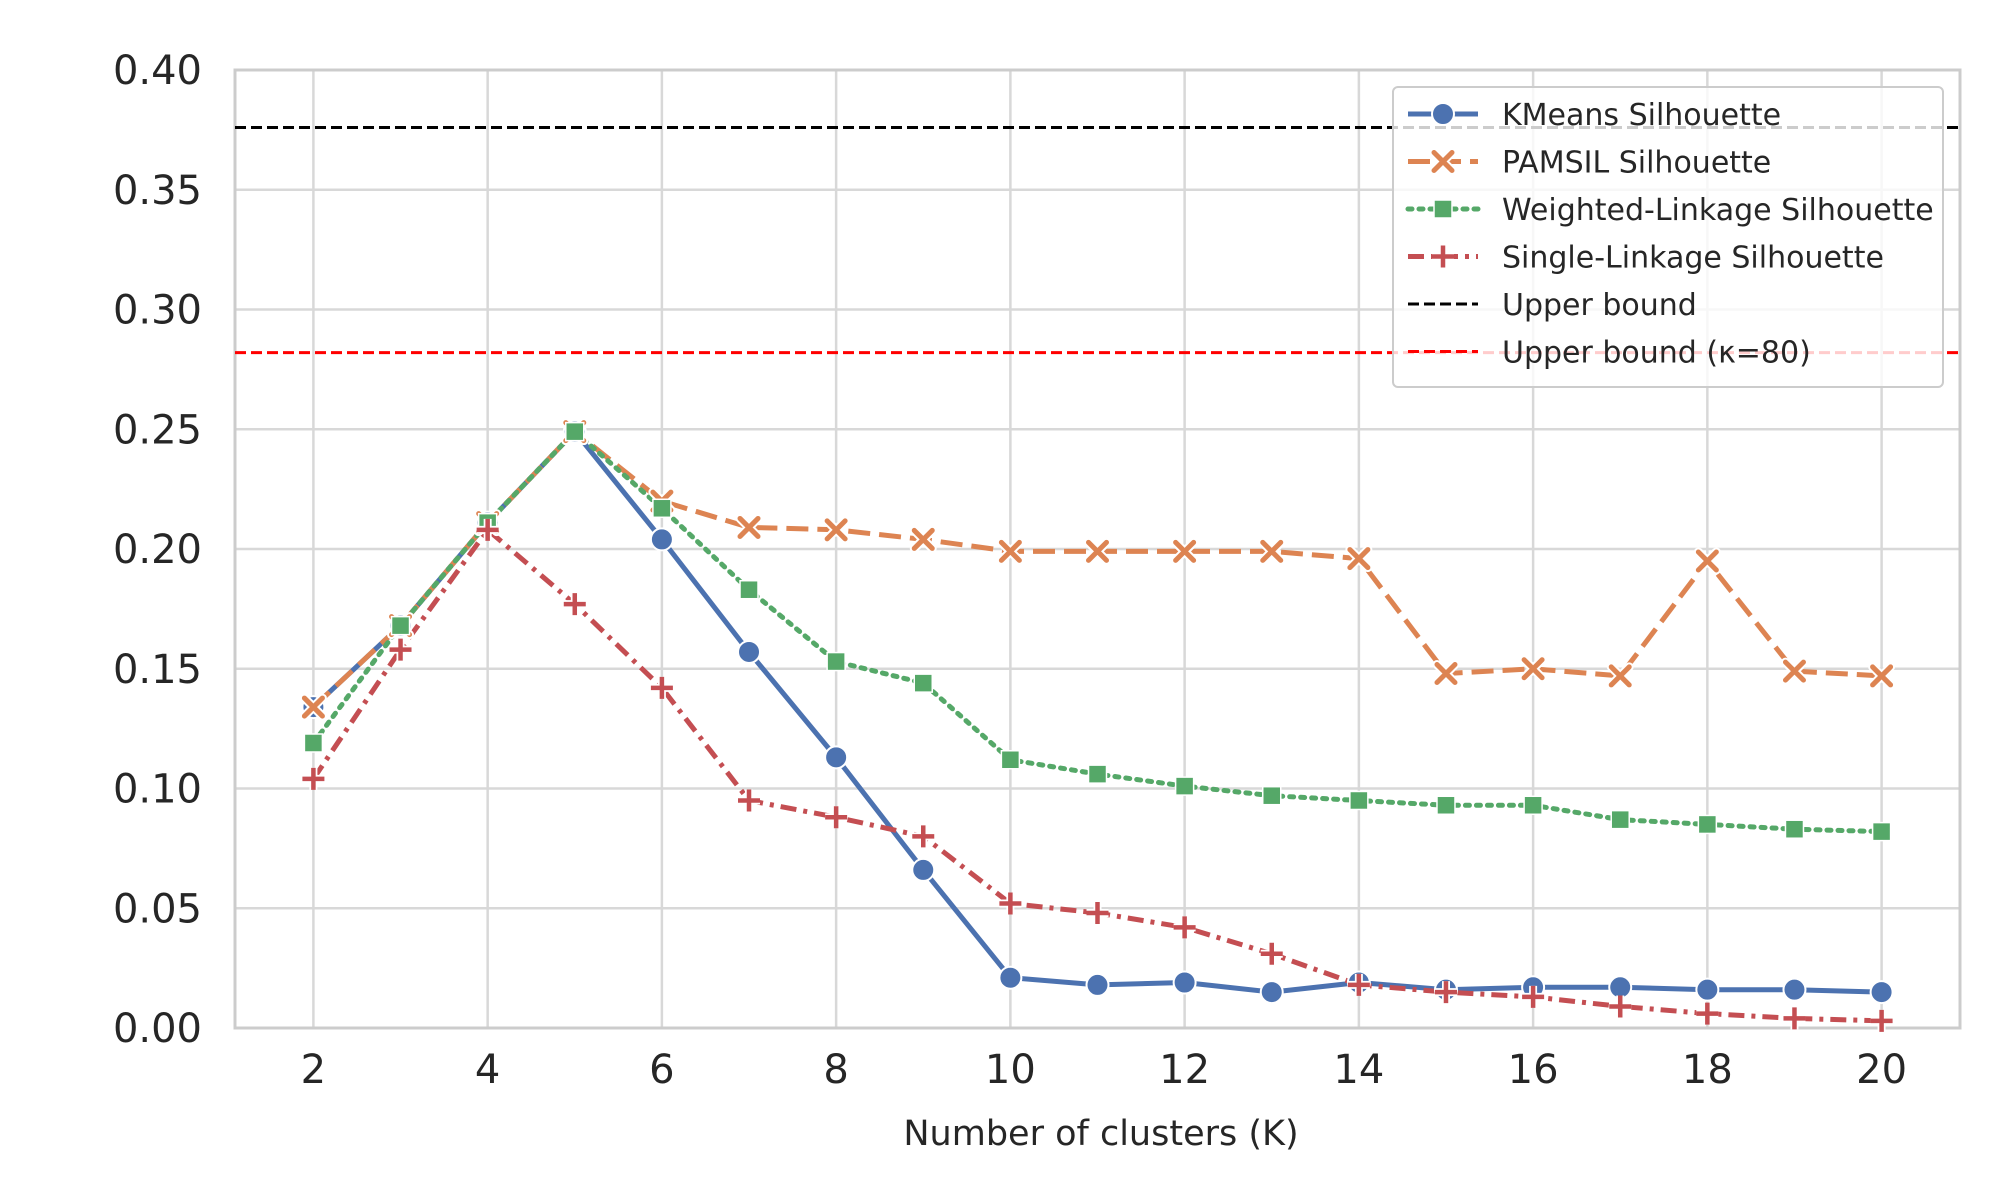 The width and height of the screenshot is (2000, 1200). I want to click on x-tick-labels: 2 4 6 8 10 12 14 16 18 20, so click(1104, 1070).